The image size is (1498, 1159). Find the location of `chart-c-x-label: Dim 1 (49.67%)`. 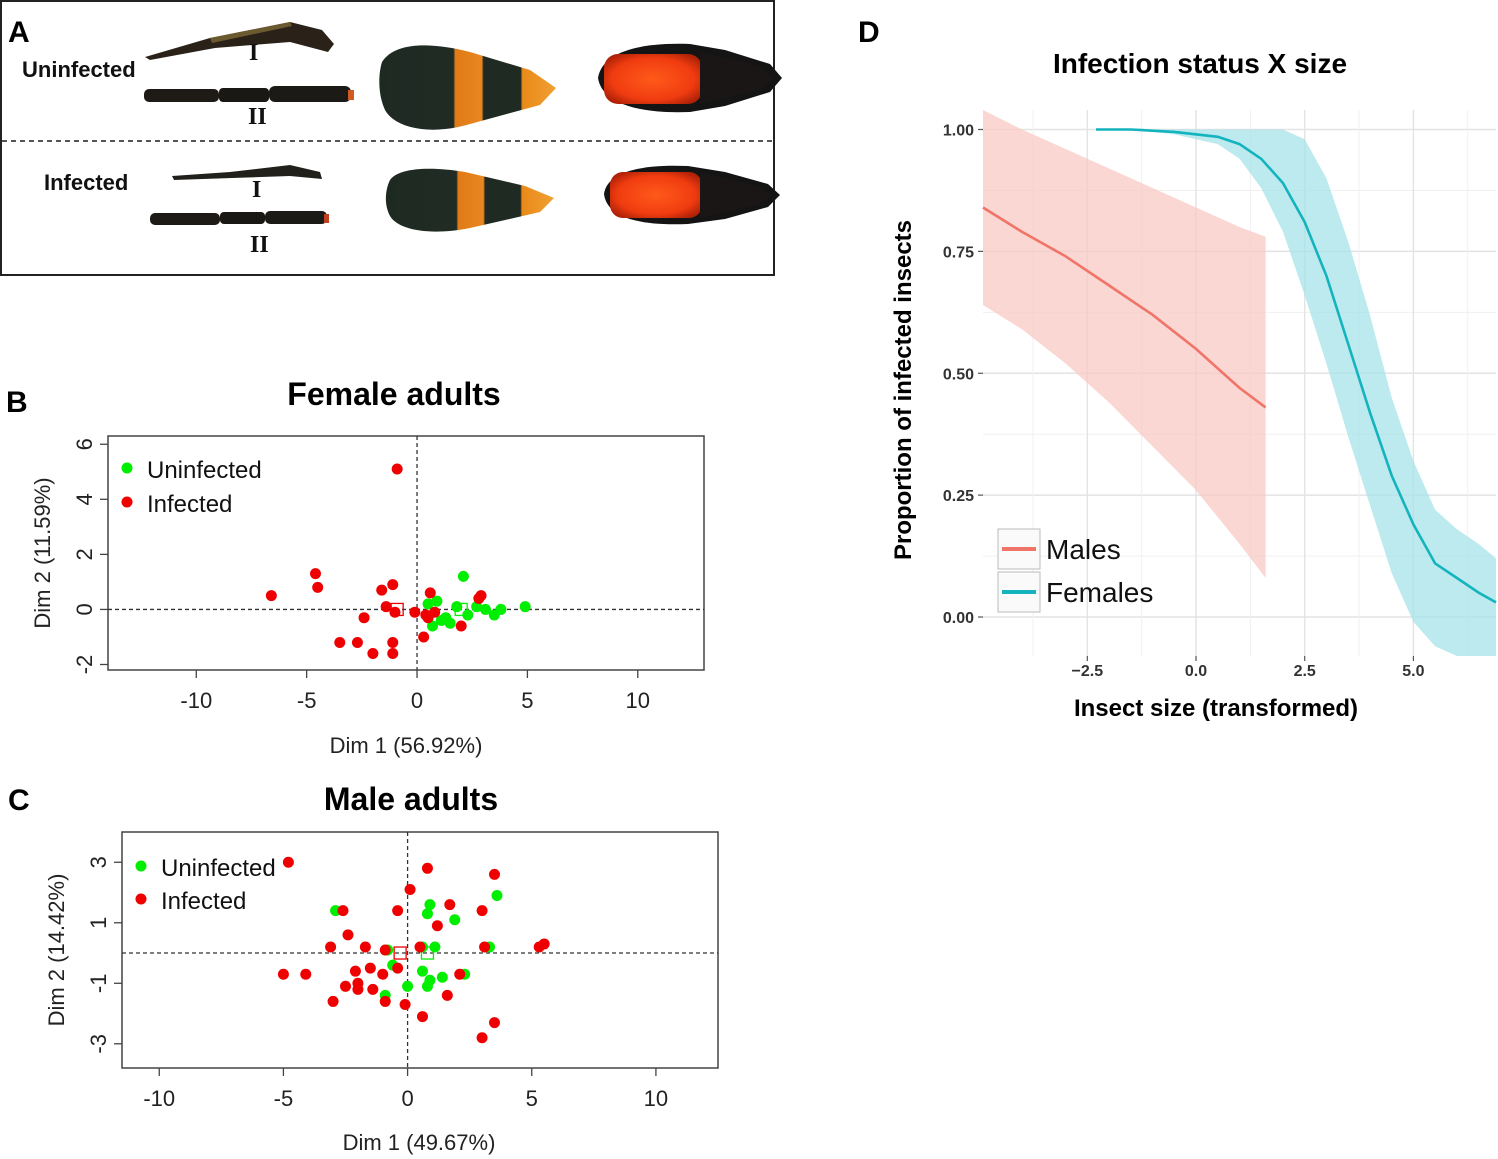

chart-c-x-label: Dim 1 (49.67%) is located at coordinates (419, 1142).